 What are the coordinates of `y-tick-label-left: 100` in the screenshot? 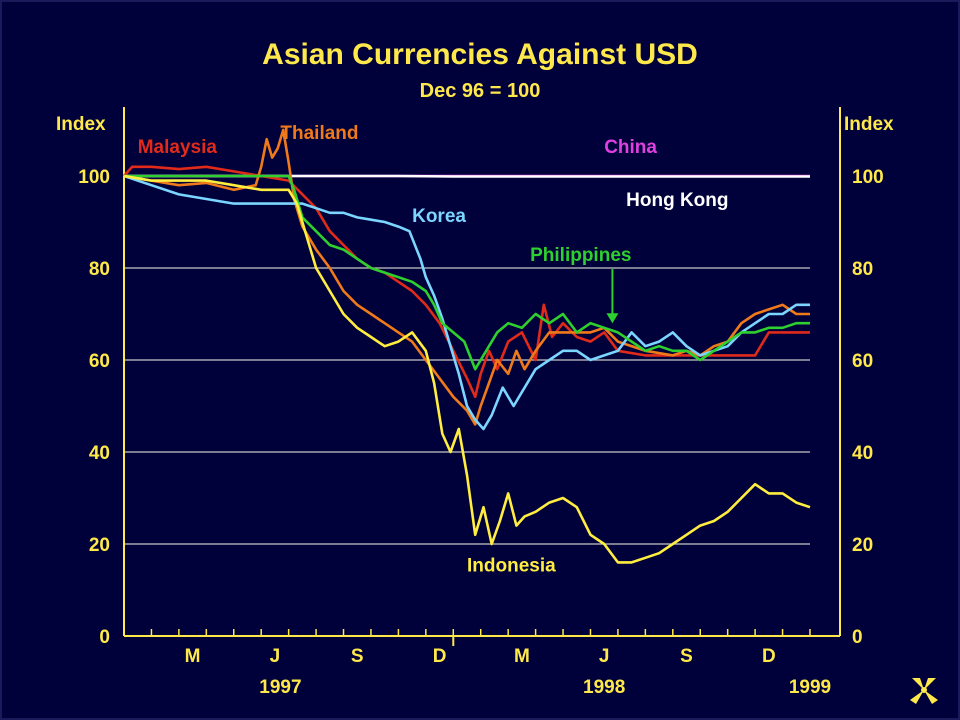 It's located at (94, 177).